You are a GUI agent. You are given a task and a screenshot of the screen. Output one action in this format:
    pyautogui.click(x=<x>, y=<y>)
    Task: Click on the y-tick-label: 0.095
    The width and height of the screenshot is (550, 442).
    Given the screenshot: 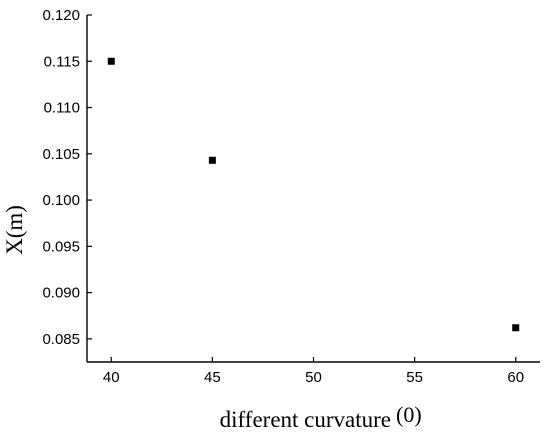 What is the action you would take?
    pyautogui.click(x=61, y=246)
    